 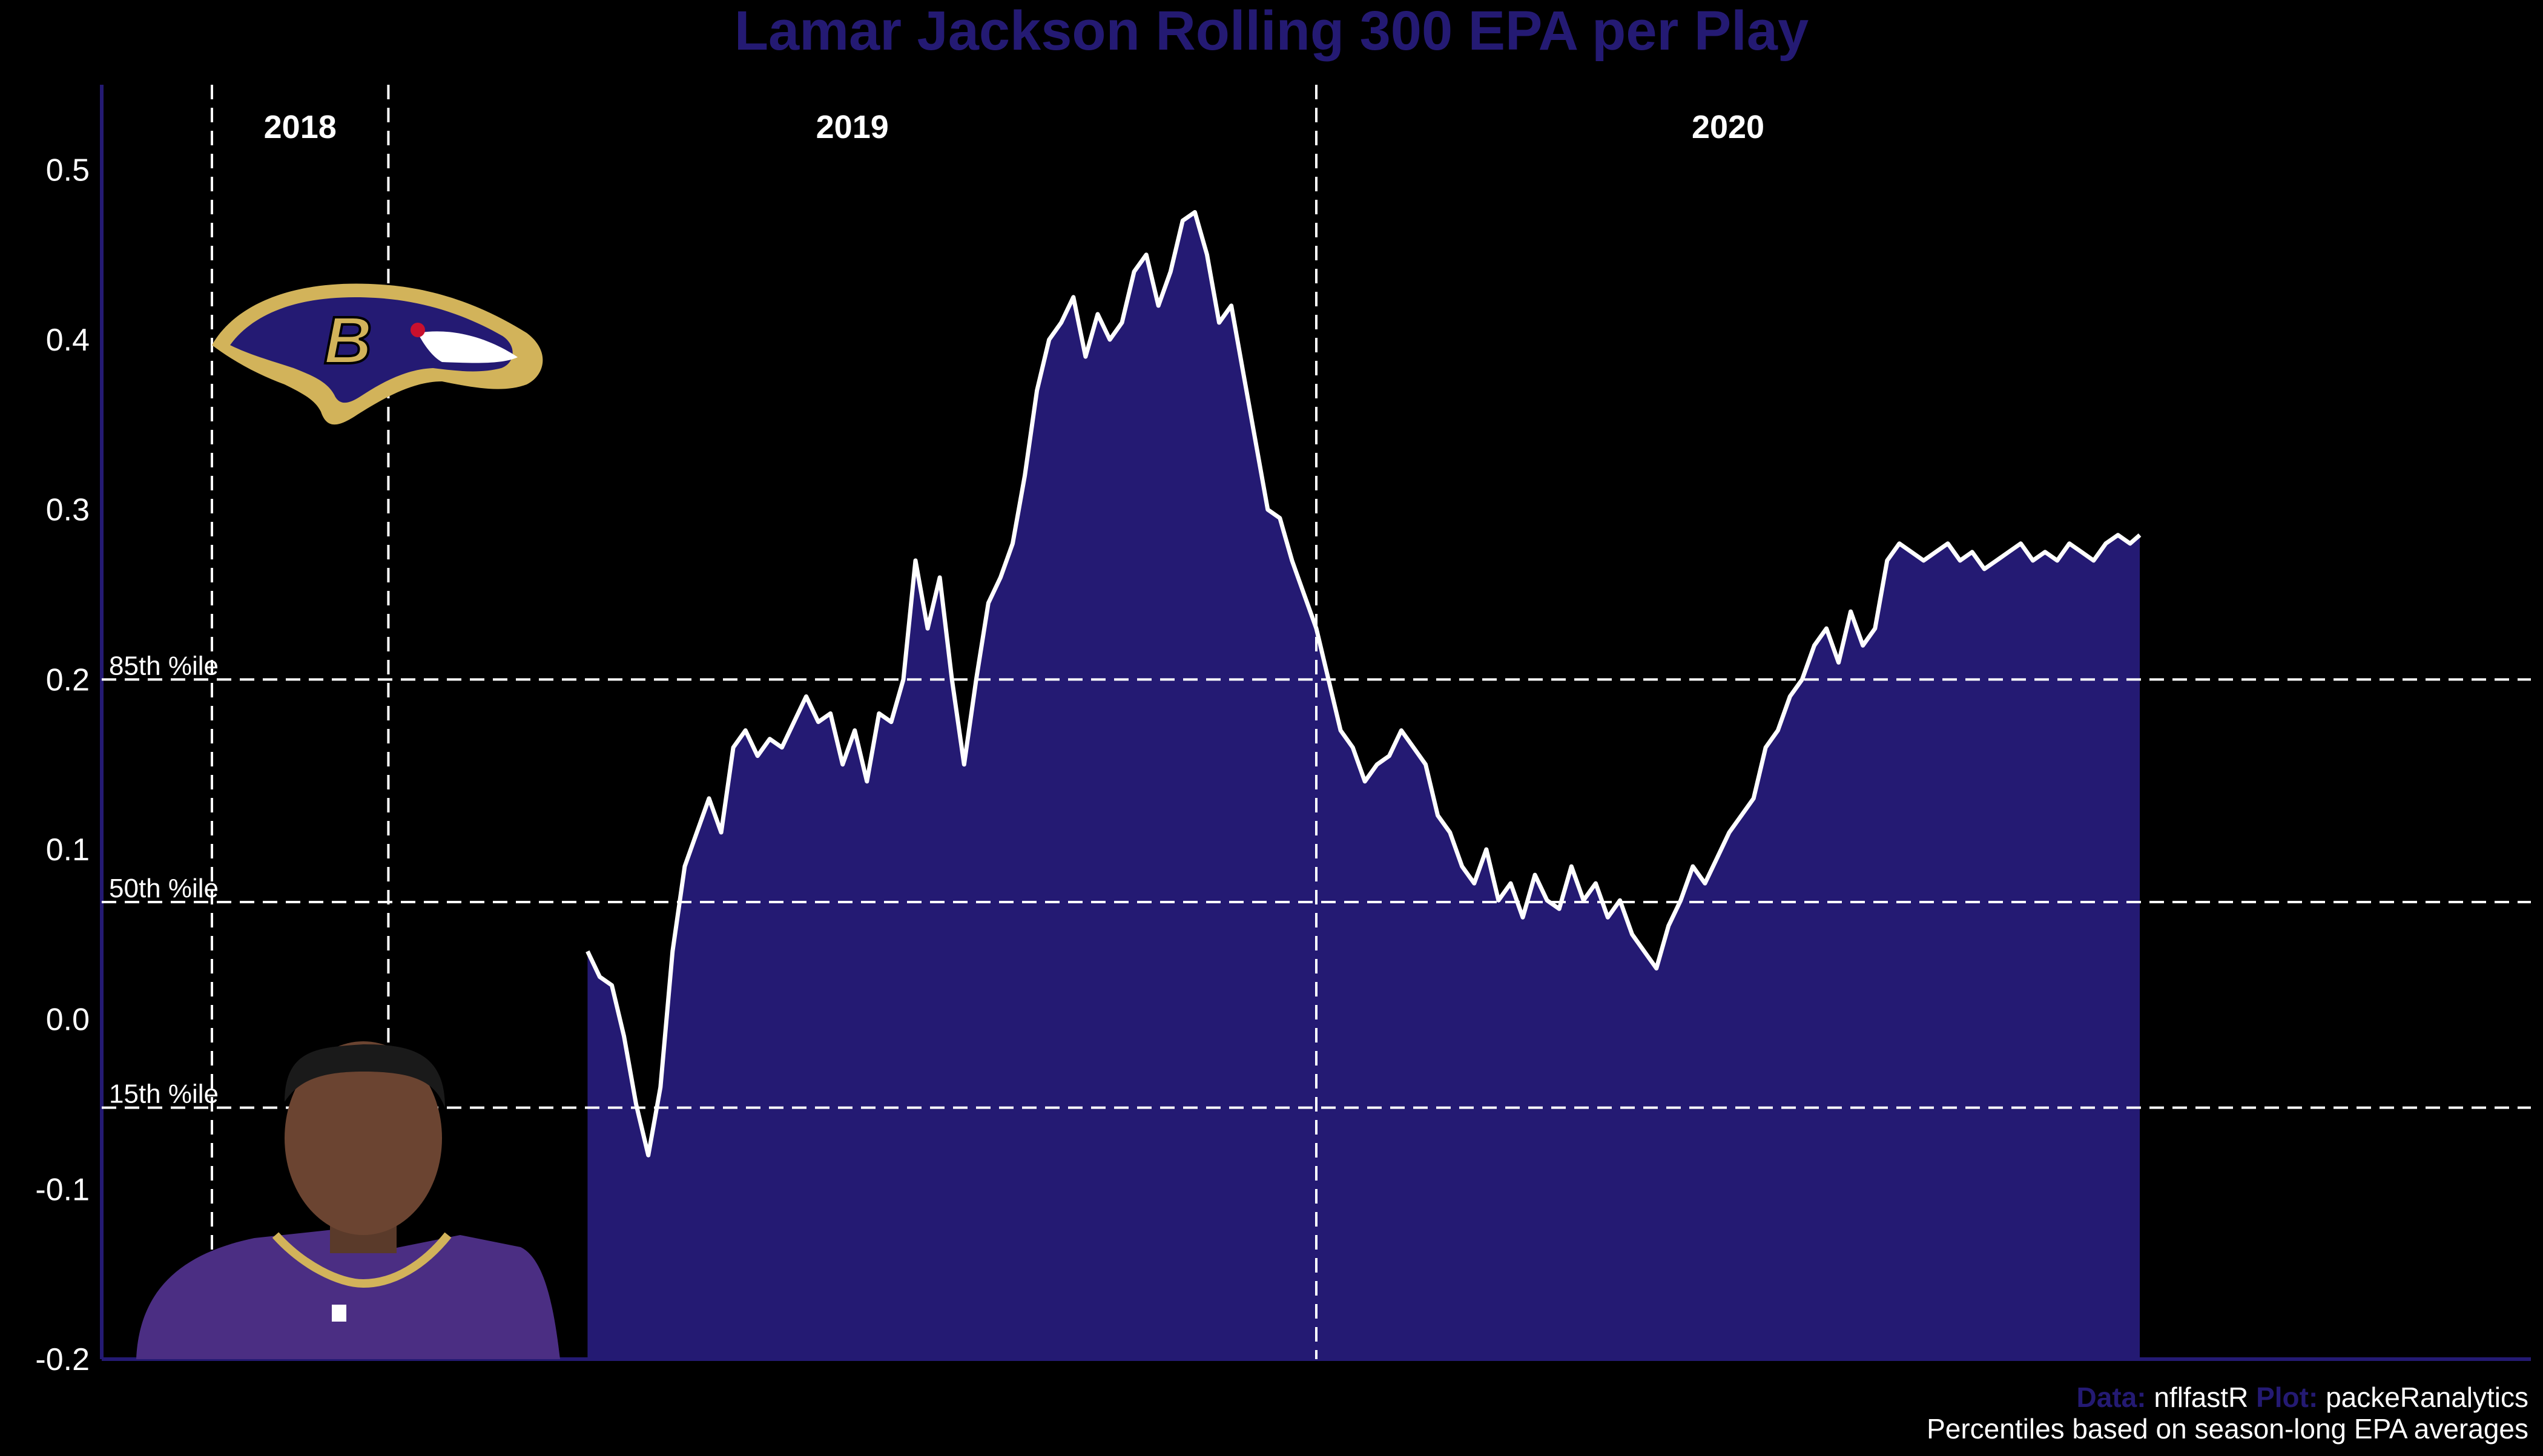 What do you see at coordinates (348, 340) in the screenshot?
I see `svg-text: B` at bounding box center [348, 340].